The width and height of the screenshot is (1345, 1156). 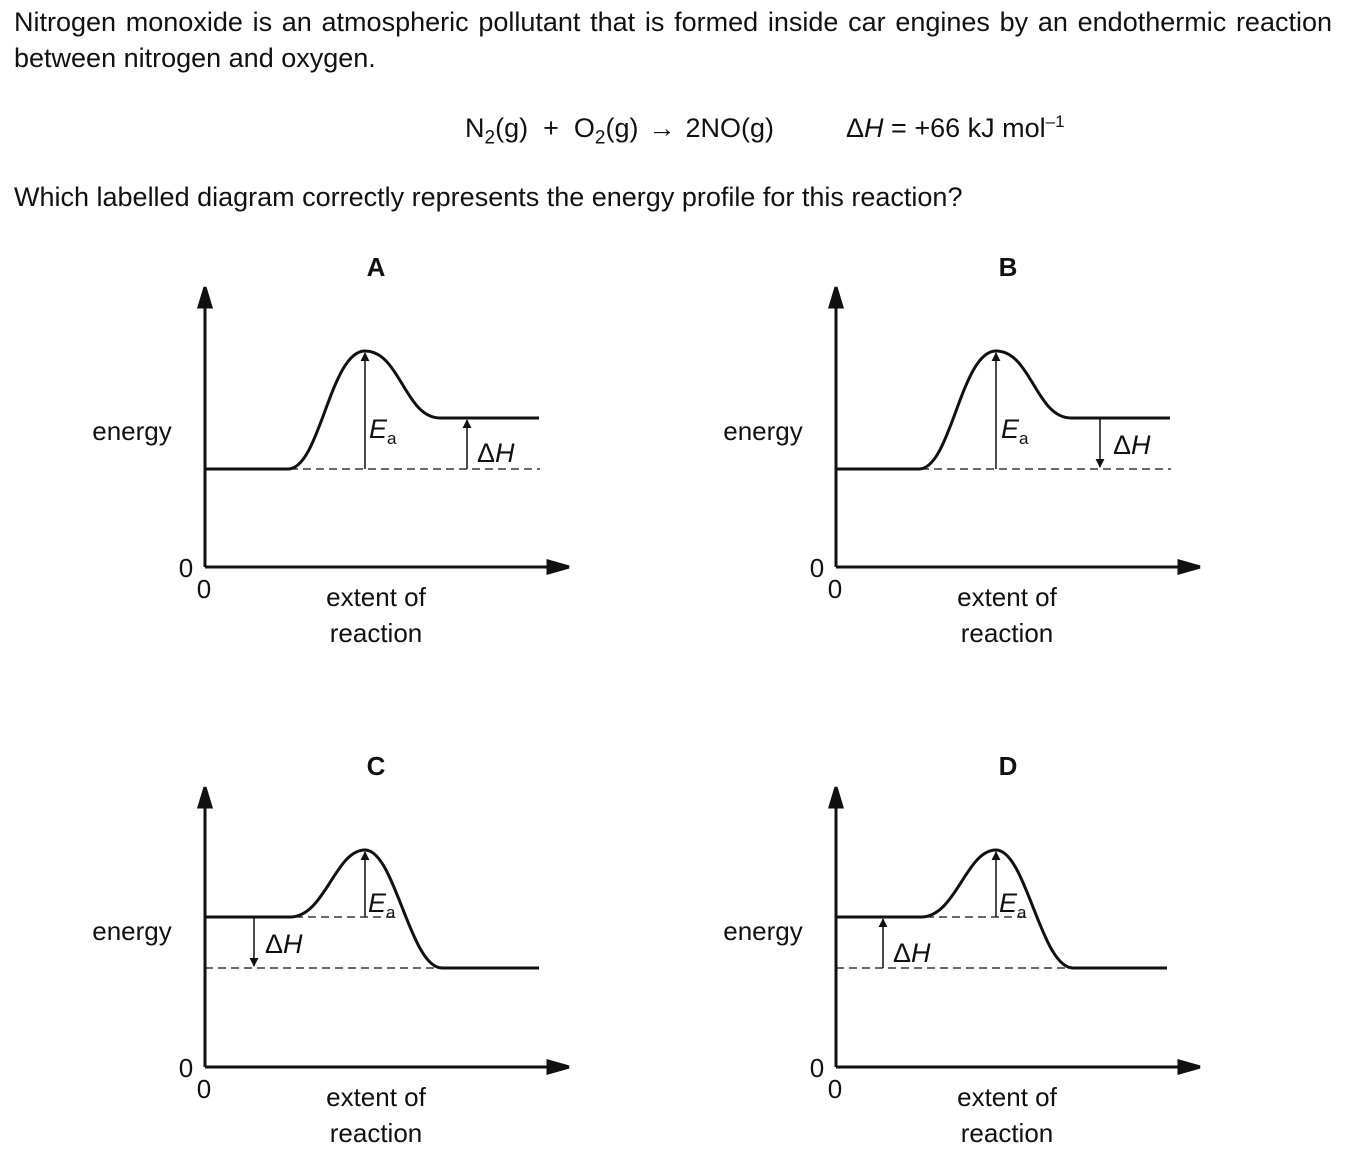 I want to click on diagram-b: B energy extent of reaction 0 0 Ea ΔH, so click(x=962, y=450).